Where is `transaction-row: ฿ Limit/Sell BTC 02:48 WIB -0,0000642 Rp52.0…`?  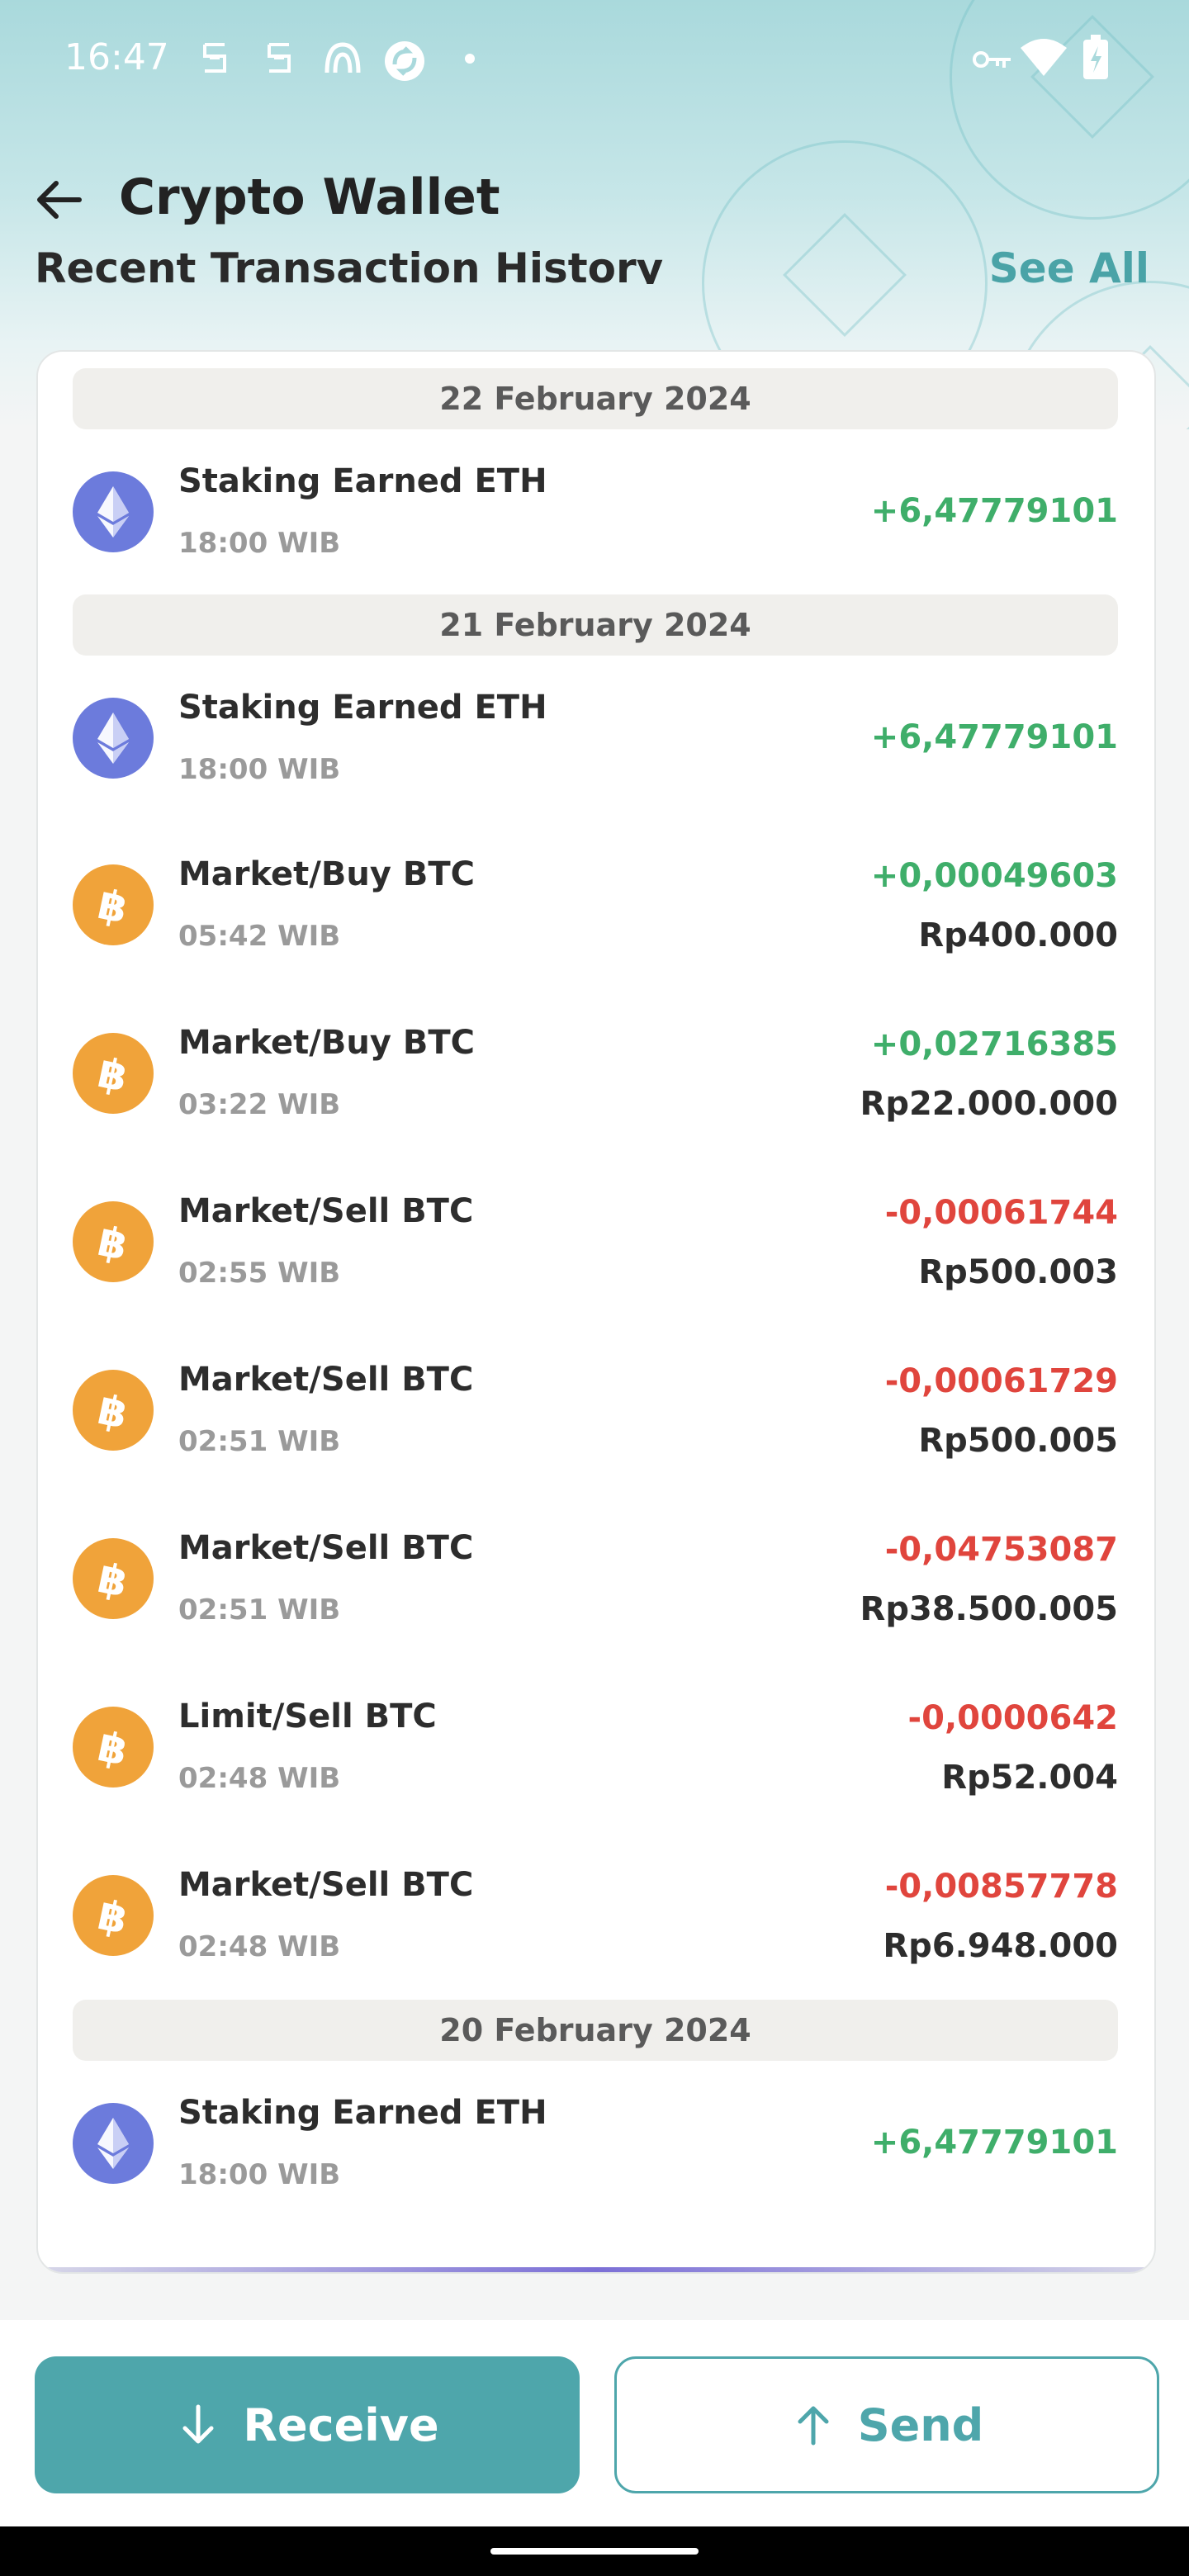
transaction-row: ฿ Limit/Sell BTC 02:48 WIB -0,0000642 Rp52.0… is located at coordinates (596, 1747).